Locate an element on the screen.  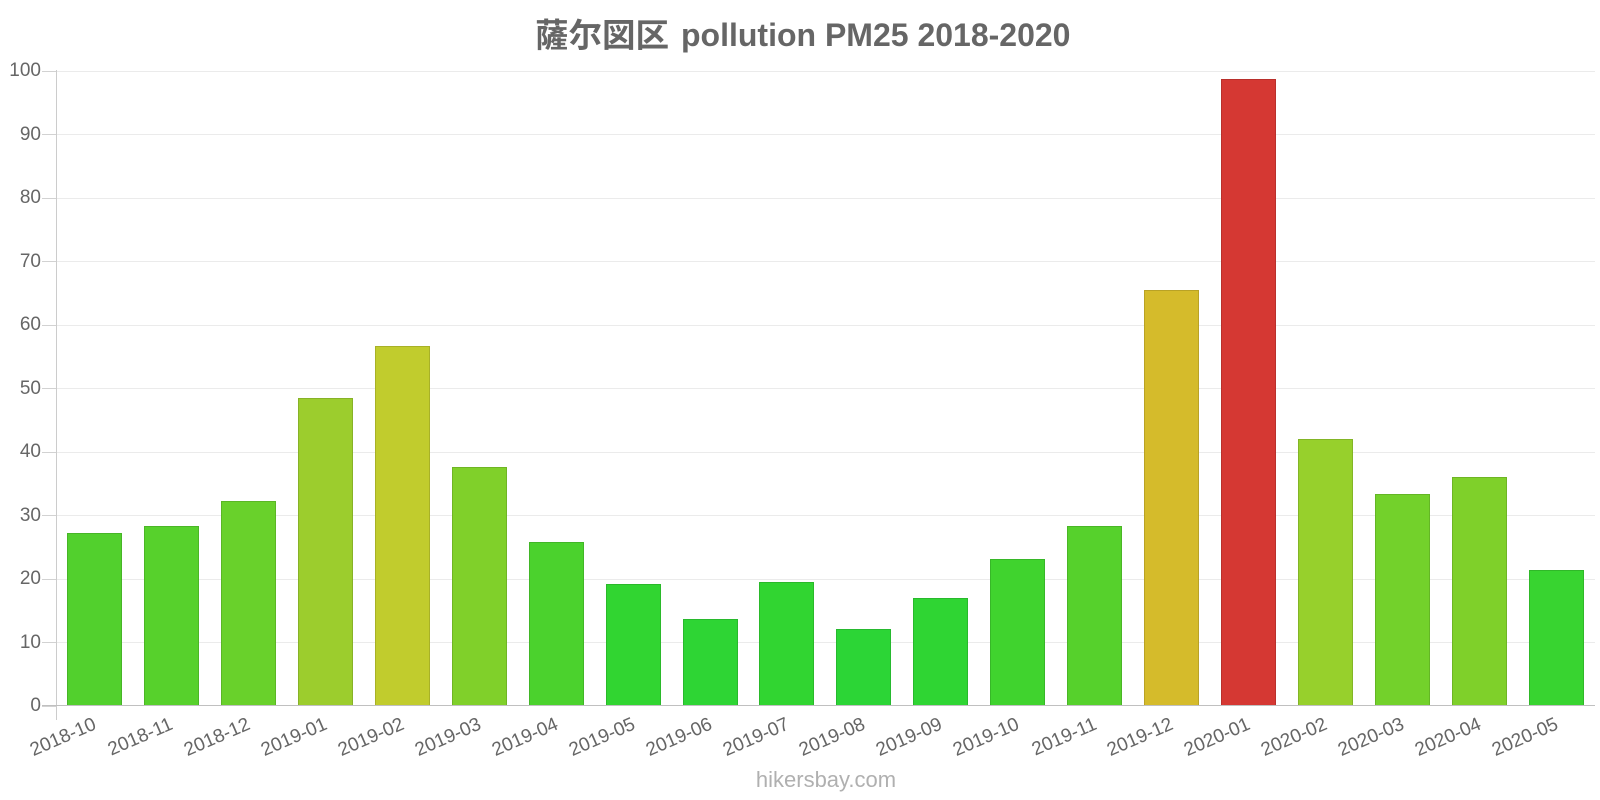
svg-text: pollution PM25 2018-2020 is located at coordinates (875, 35).